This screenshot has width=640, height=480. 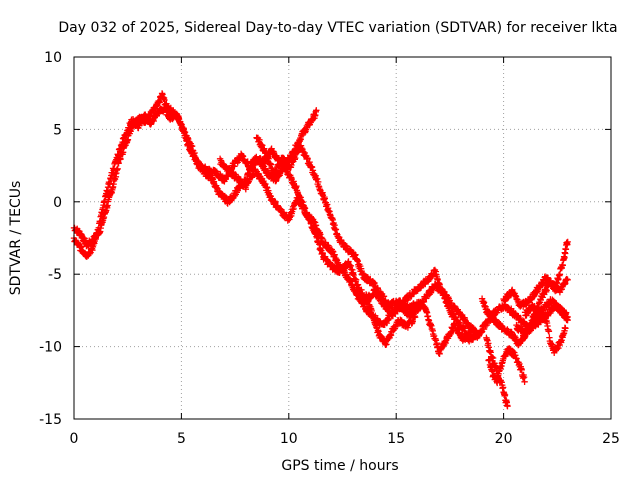 What do you see at coordinates (396, 439) in the screenshot?
I see `x-tick-label: 15` at bounding box center [396, 439].